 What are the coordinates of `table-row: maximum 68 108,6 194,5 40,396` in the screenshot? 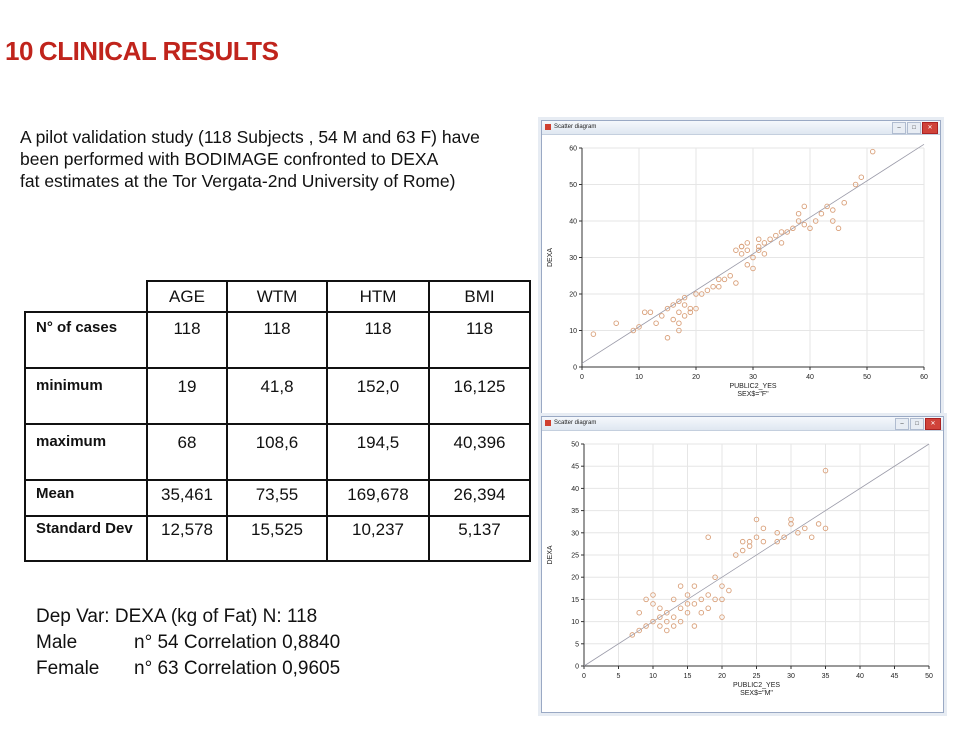 It's located at (277, 452).